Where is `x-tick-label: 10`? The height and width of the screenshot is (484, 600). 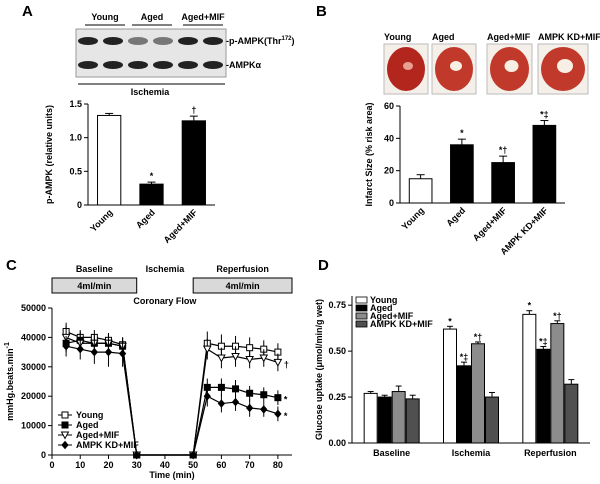
x-tick-label: 10 is located at coordinates (80, 465).